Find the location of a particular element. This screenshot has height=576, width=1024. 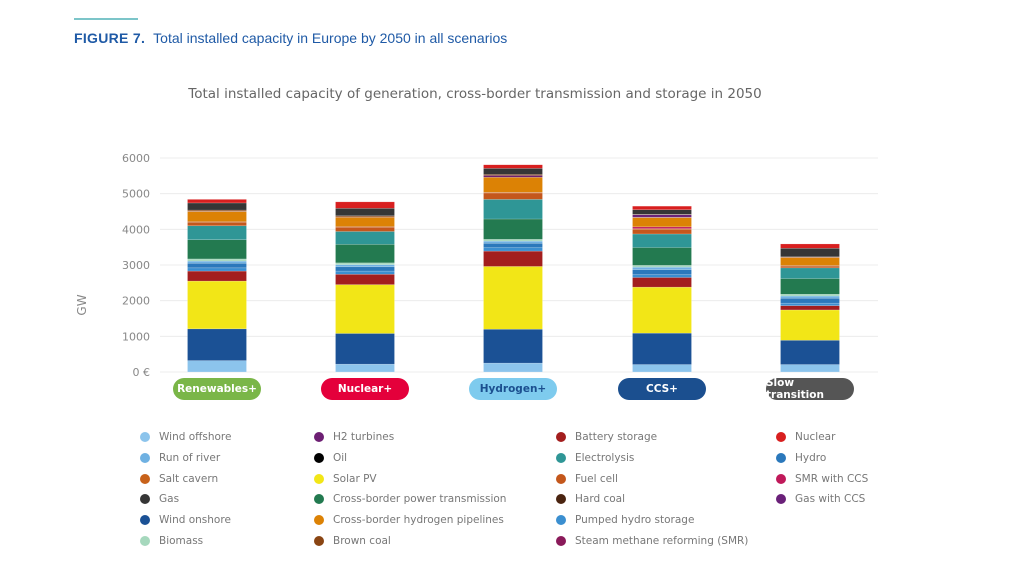

legend-label: Electrolysis is located at coordinates (605, 457).